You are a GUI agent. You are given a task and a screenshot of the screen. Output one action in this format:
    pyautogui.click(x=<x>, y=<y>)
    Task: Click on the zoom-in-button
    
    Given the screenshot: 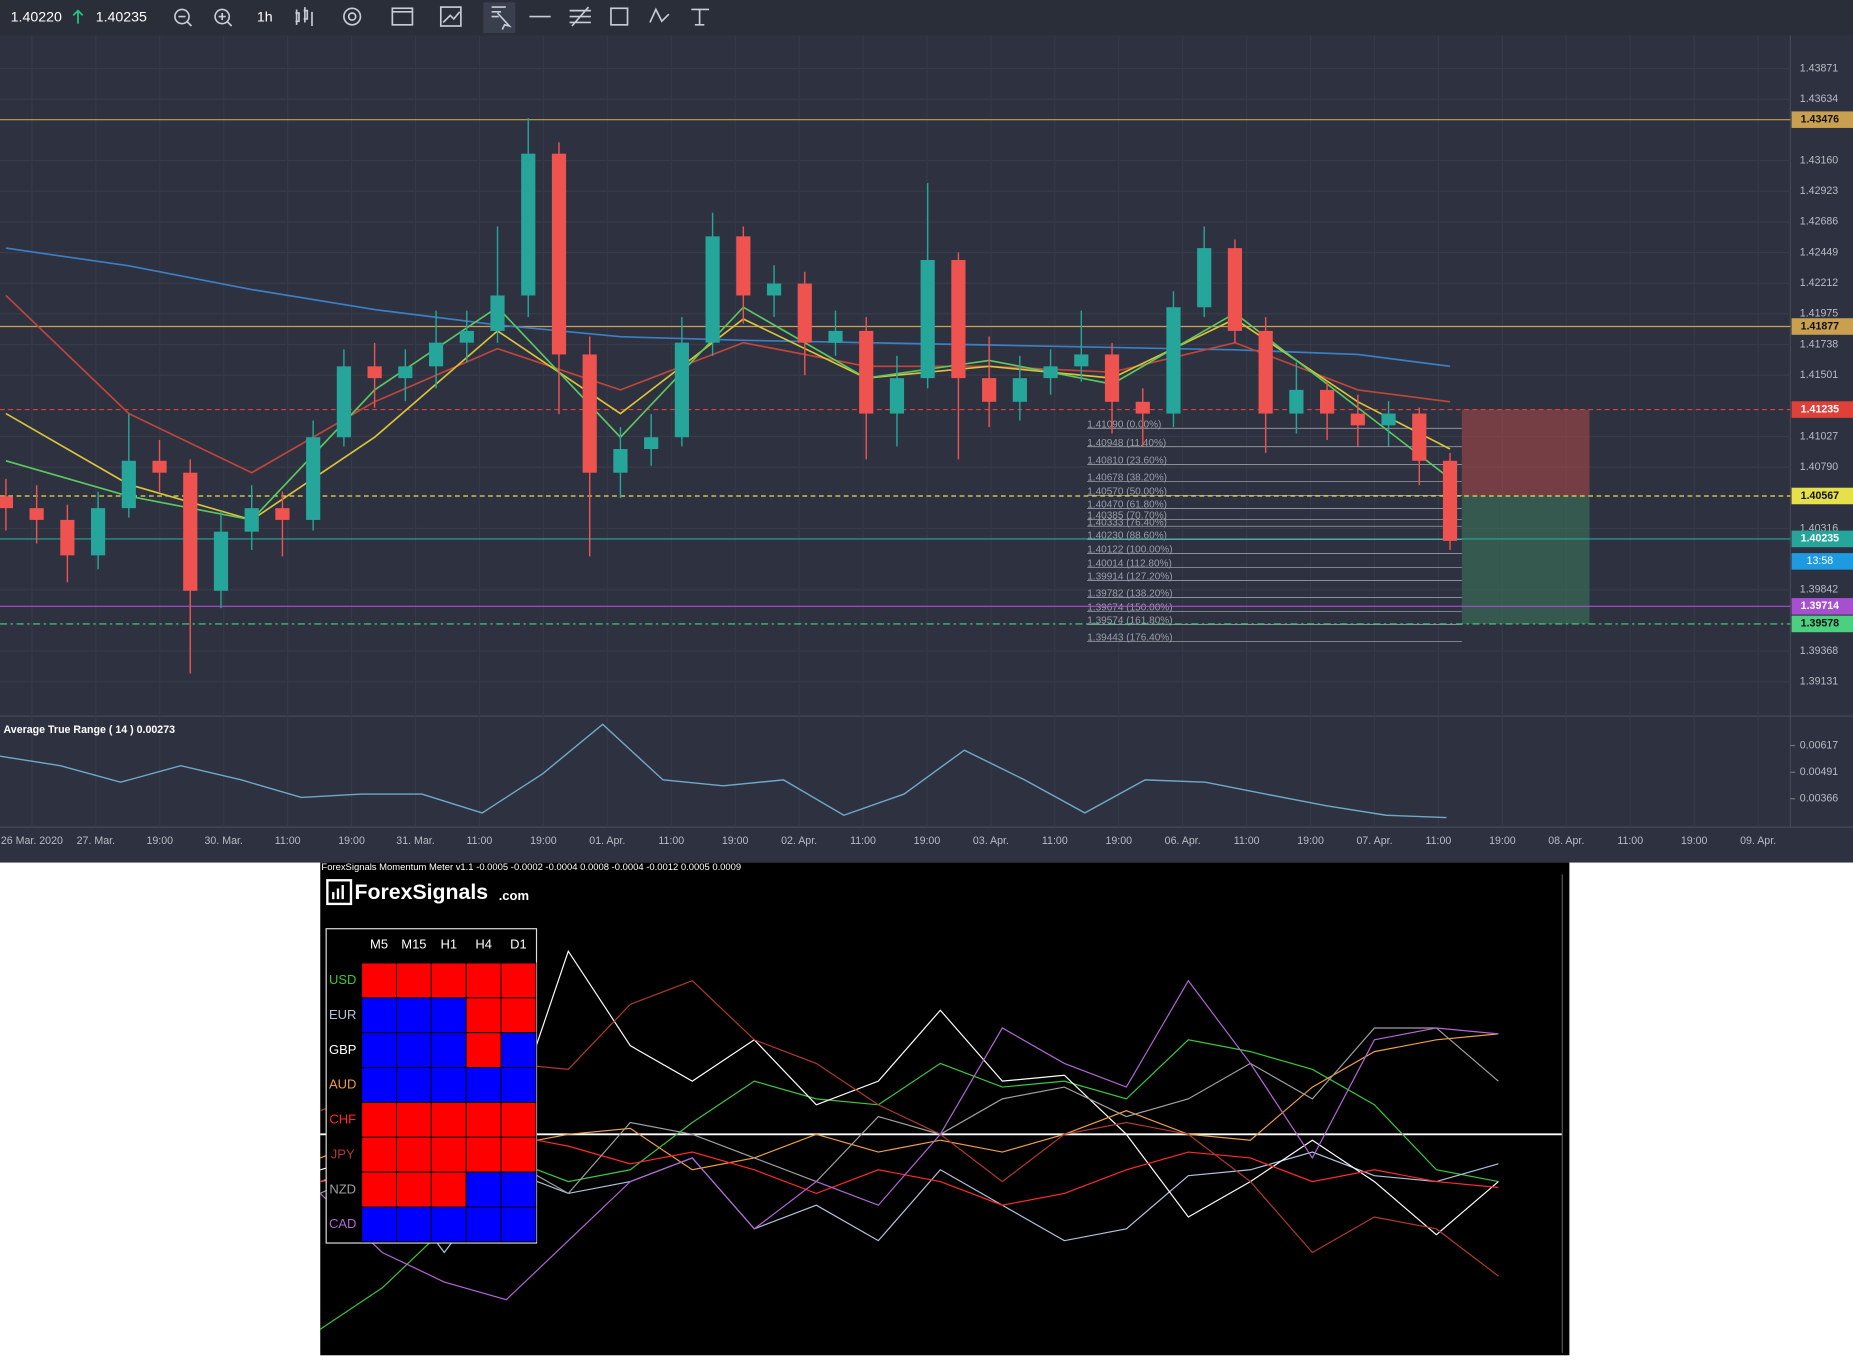 What is the action you would take?
    pyautogui.click(x=223, y=17)
    